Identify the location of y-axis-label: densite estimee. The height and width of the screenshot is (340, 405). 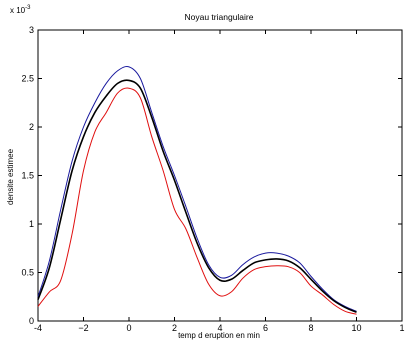
(10, 176).